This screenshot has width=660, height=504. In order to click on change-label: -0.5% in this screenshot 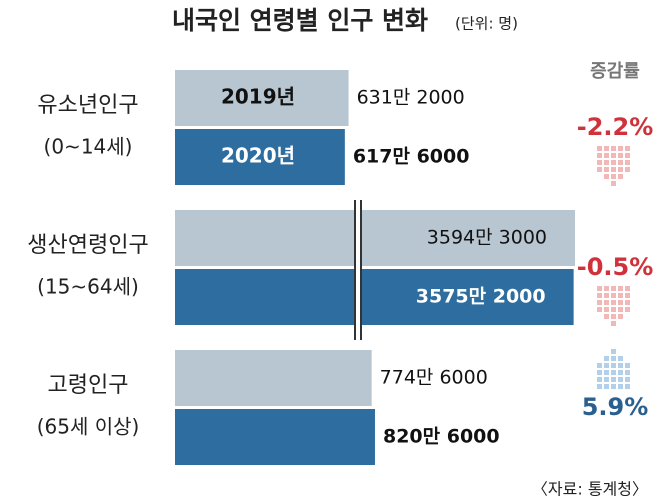, I will do `click(615, 267)`.